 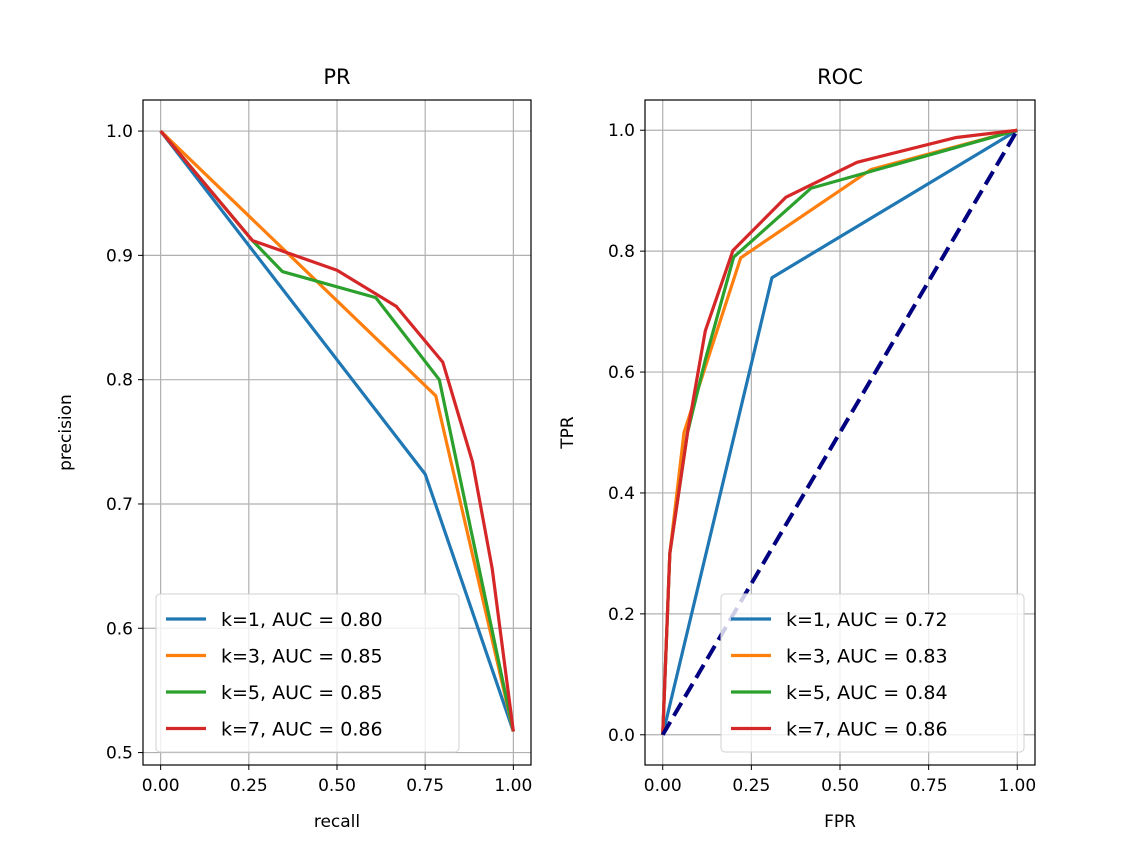 What do you see at coordinates (867, 657) in the screenshot?
I see `legend-entry: k=3, AUC = 0.83` at bounding box center [867, 657].